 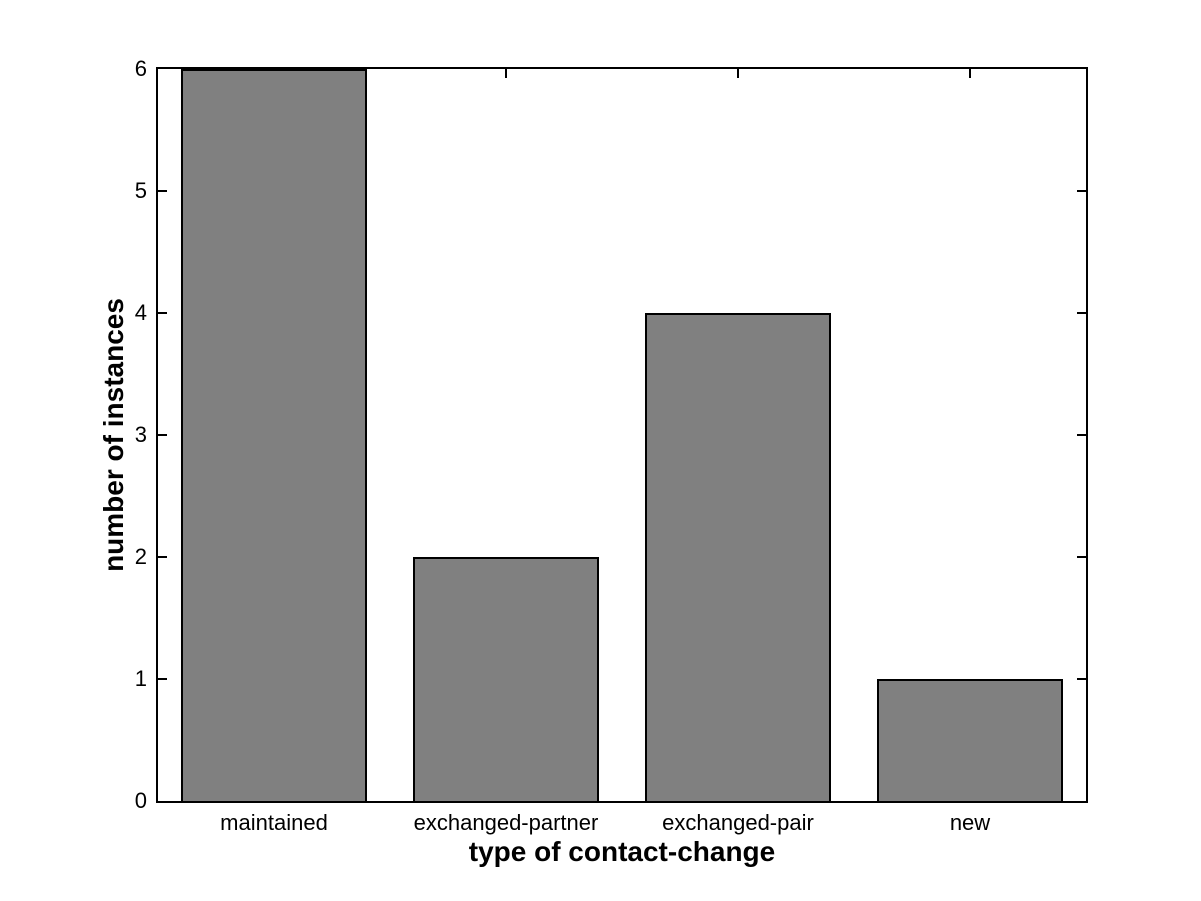 What do you see at coordinates (140, 556) in the screenshot?
I see `y-tick-label: 2` at bounding box center [140, 556].